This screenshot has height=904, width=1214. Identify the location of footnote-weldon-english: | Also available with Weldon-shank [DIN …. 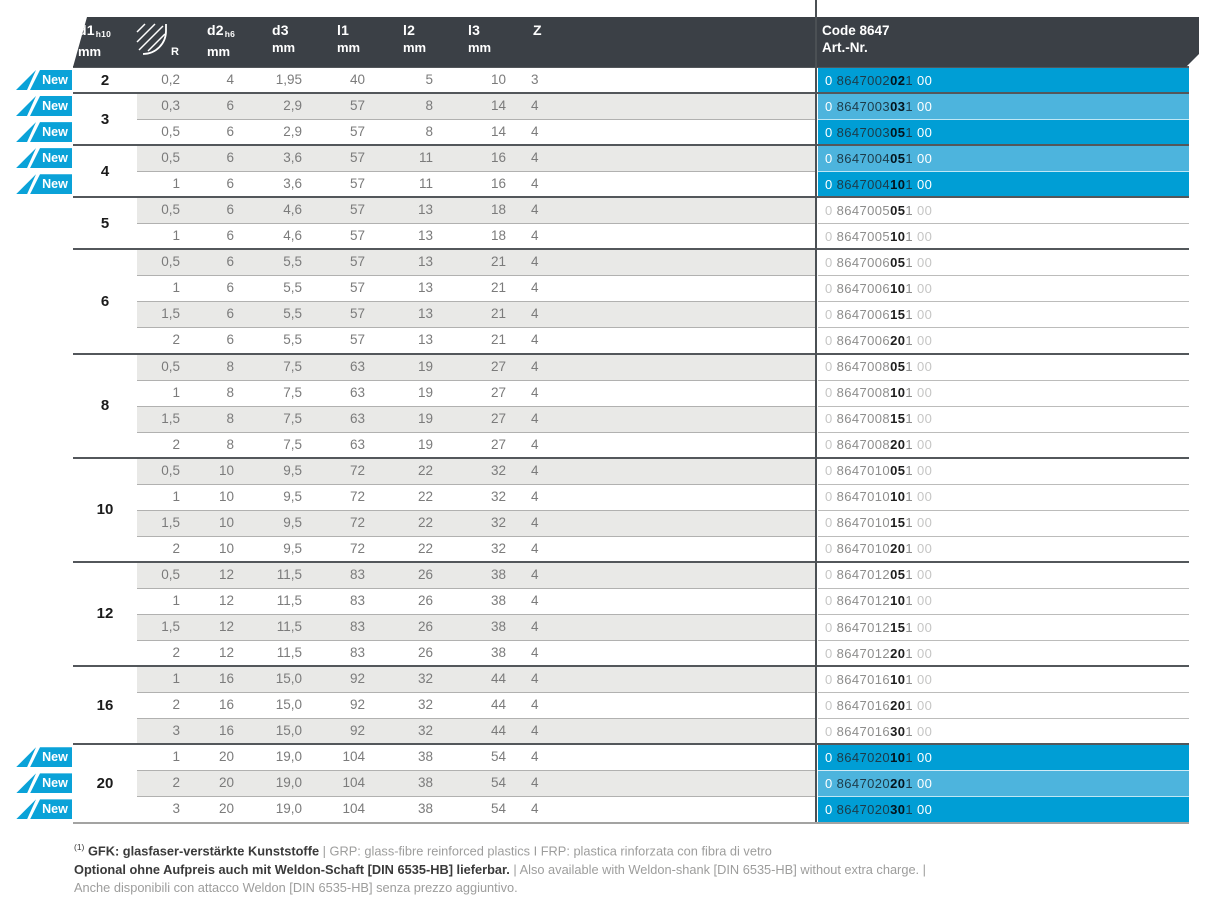
(717, 869).